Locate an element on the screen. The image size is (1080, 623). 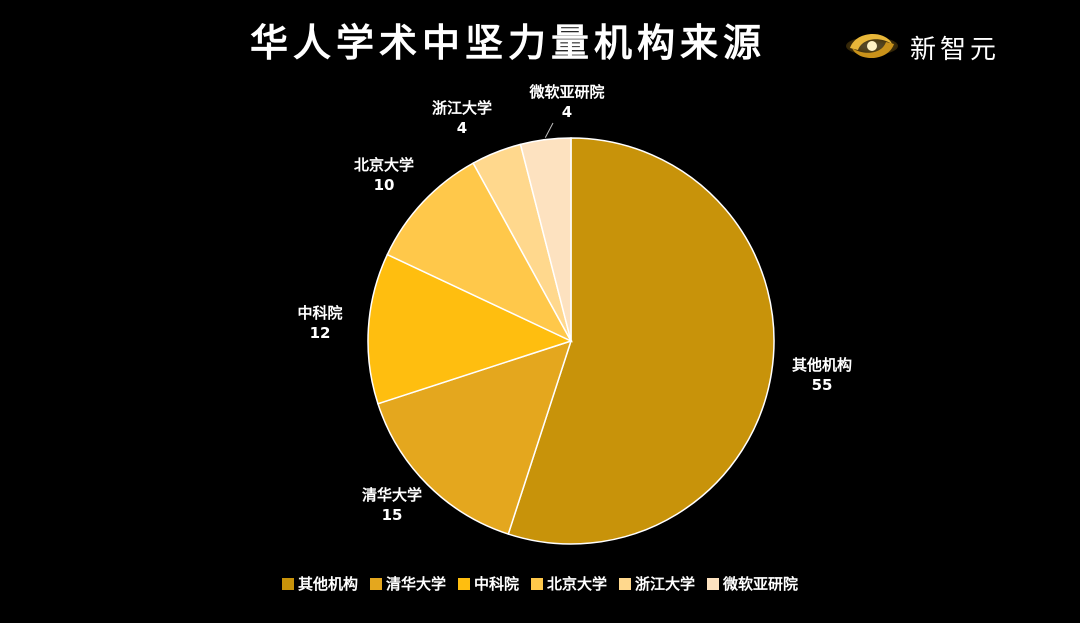
data-label-category: 微软亚研院 is located at coordinates (566, 92).